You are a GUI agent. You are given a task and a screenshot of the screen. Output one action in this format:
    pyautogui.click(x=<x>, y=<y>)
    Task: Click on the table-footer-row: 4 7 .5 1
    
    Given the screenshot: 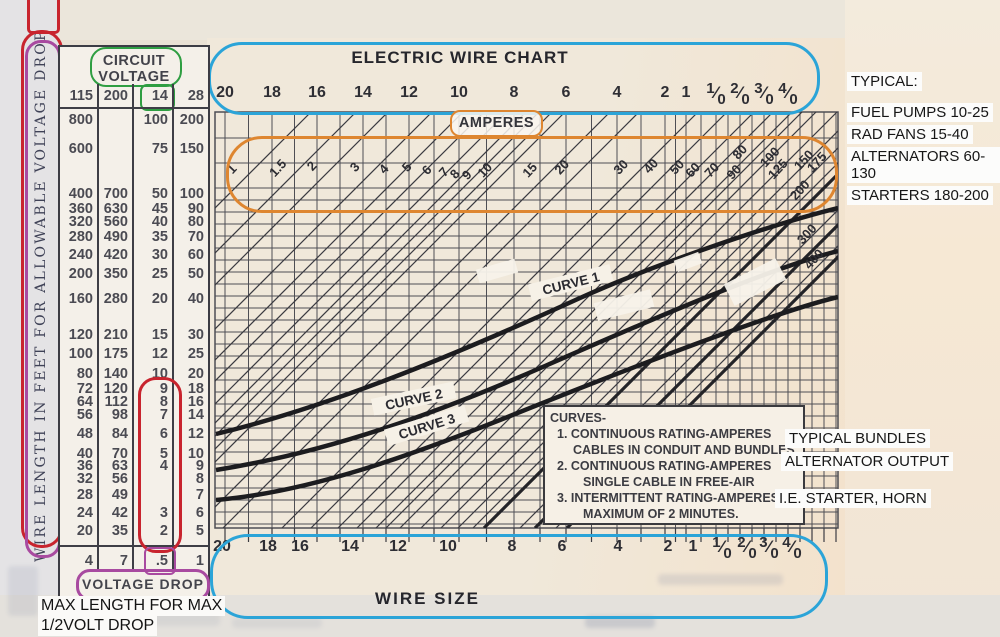 What is the action you would take?
    pyautogui.click(x=134, y=561)
    